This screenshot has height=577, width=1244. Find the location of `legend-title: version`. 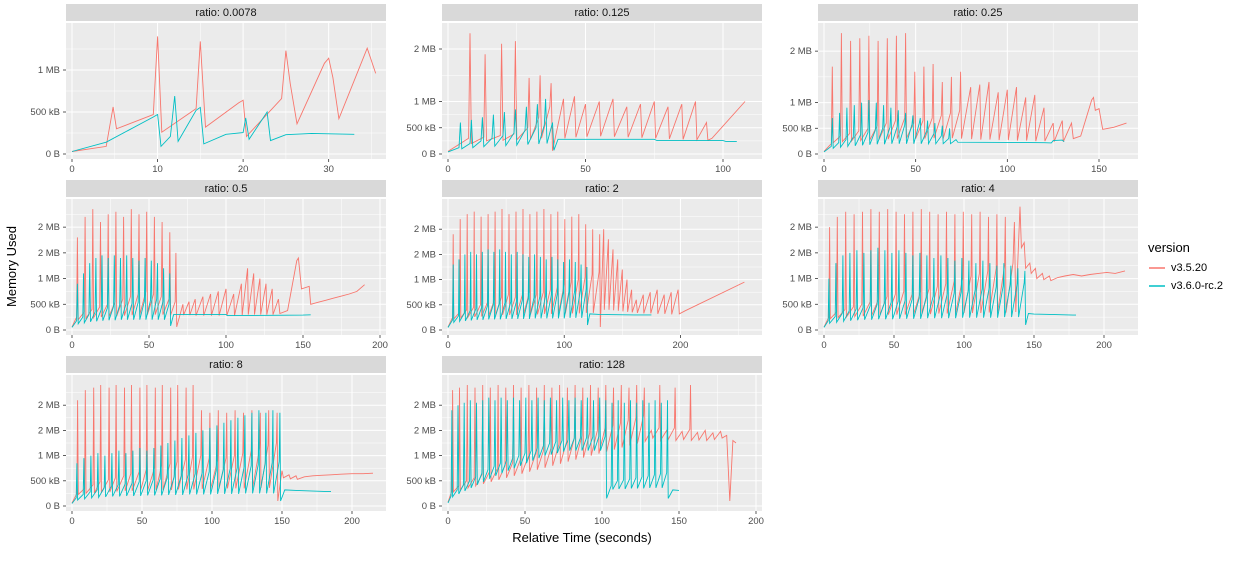

legend-title: version is located at coordinates (1169, 247).